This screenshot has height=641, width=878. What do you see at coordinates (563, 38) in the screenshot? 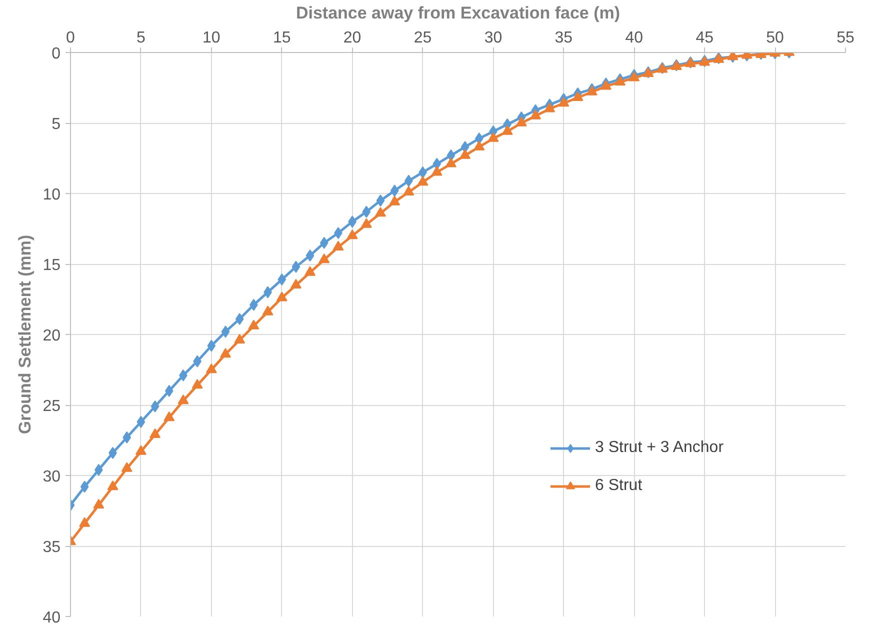
I see `x-tick-label: 35` at bounding box center [563, 38].